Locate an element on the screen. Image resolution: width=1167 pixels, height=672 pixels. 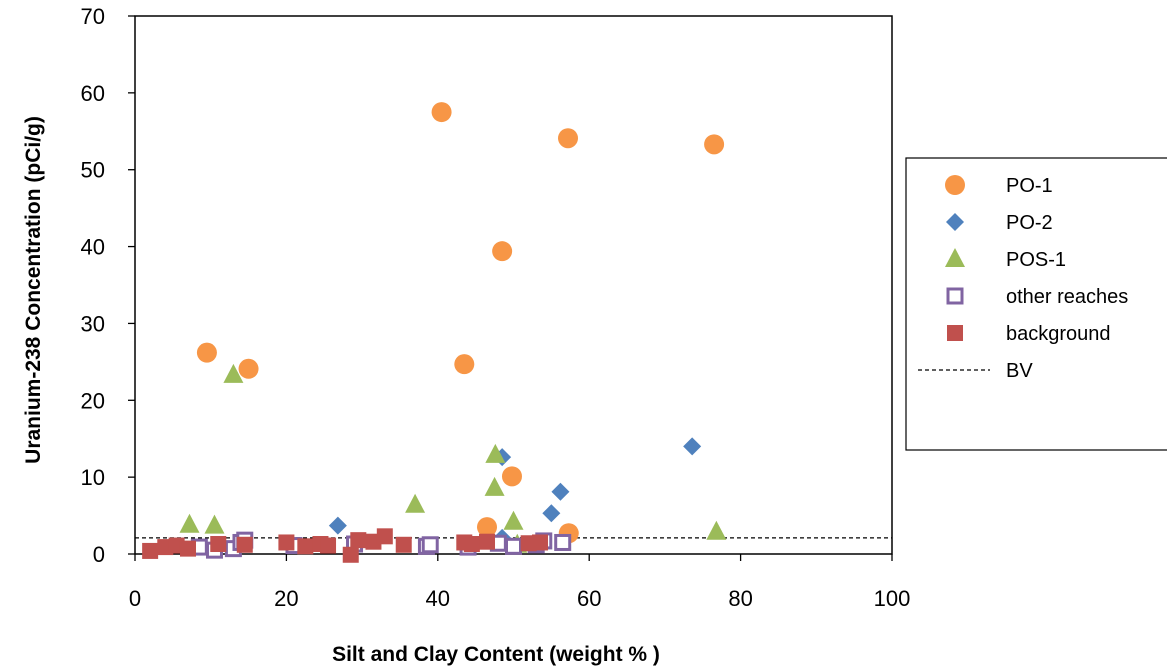
x-tick-label: 60 is located at coordinates (589, 598).